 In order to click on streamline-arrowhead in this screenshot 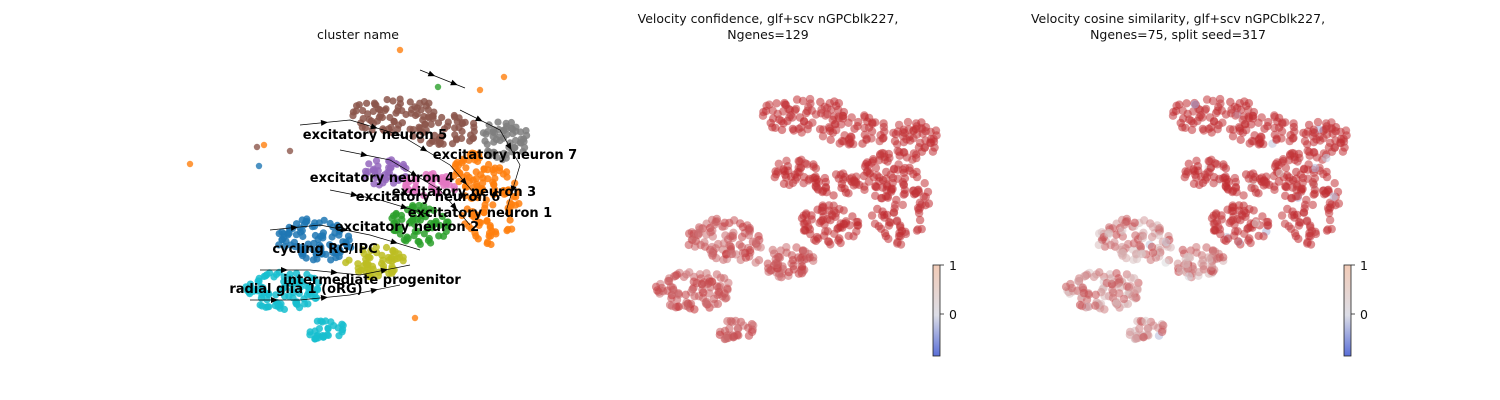, I will do `click(404, 206)`.